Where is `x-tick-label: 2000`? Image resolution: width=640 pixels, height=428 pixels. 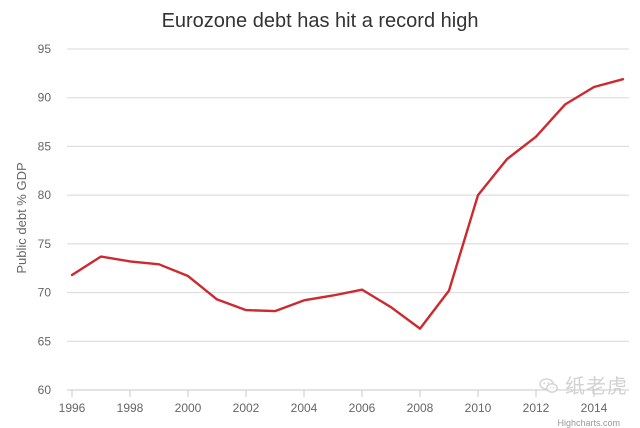 x-tick-label: 2000 is located at coordinates (188, 408).